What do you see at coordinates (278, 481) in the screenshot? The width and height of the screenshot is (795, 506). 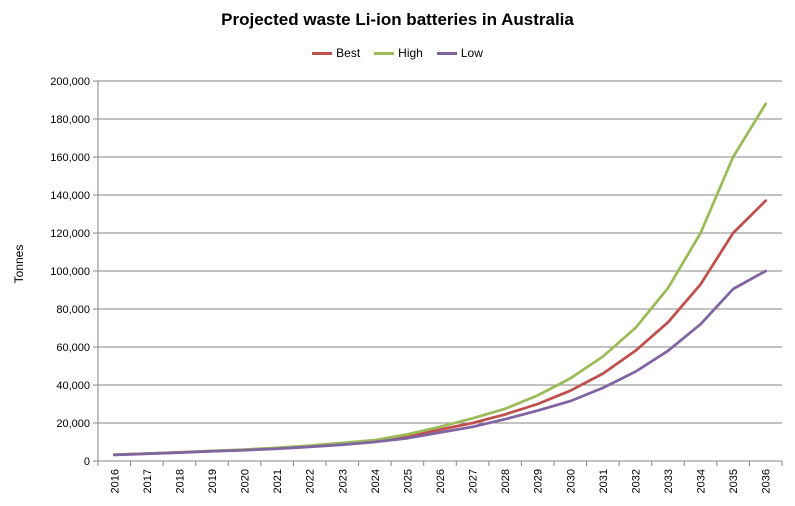 I see `x-tick-label: 2021` at bounding box center [278, 481].